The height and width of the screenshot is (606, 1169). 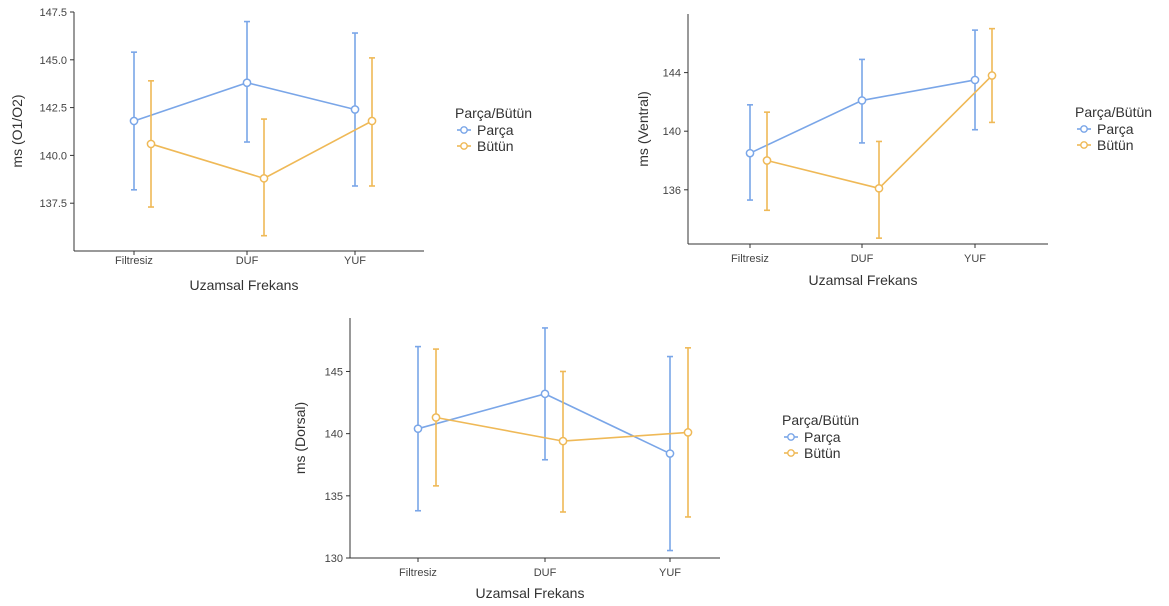 I want to click on y-tick-label: 144, so click(x=672, y=74).